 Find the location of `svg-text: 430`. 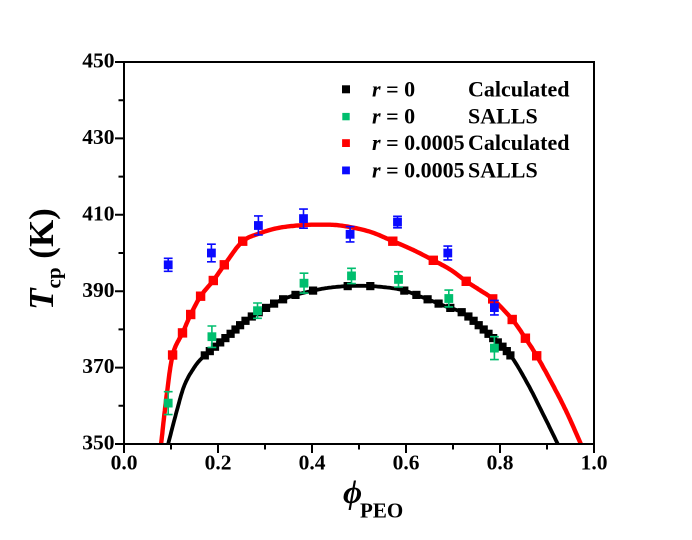

svg-text: 430 is located at coordinates (98, 137).